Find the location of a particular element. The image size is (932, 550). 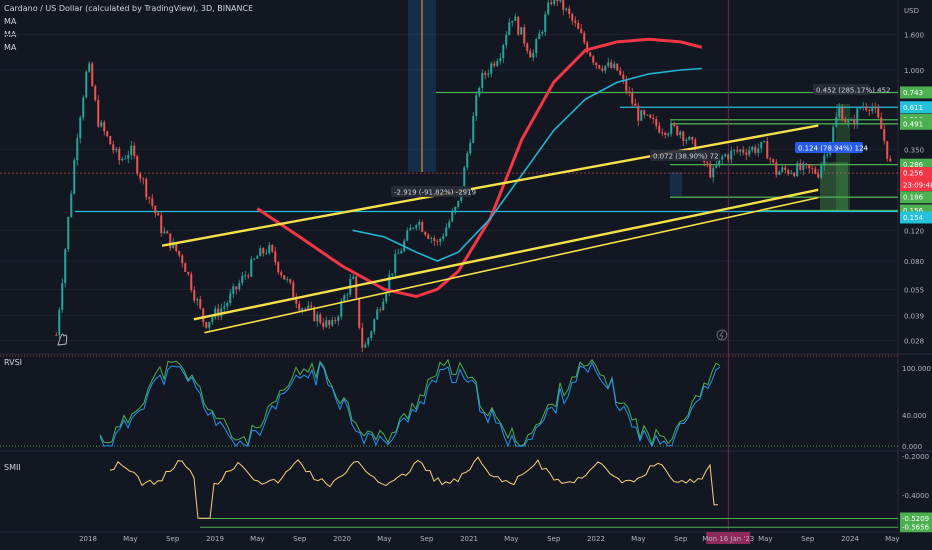

price-tick-label: 0.120 is located at coordinates (914, 231).